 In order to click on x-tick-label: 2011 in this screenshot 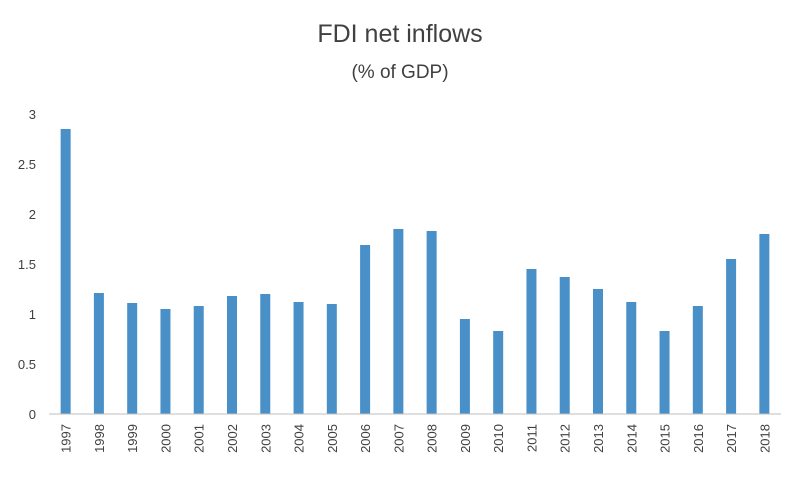, I will do `click(531, 438)`.